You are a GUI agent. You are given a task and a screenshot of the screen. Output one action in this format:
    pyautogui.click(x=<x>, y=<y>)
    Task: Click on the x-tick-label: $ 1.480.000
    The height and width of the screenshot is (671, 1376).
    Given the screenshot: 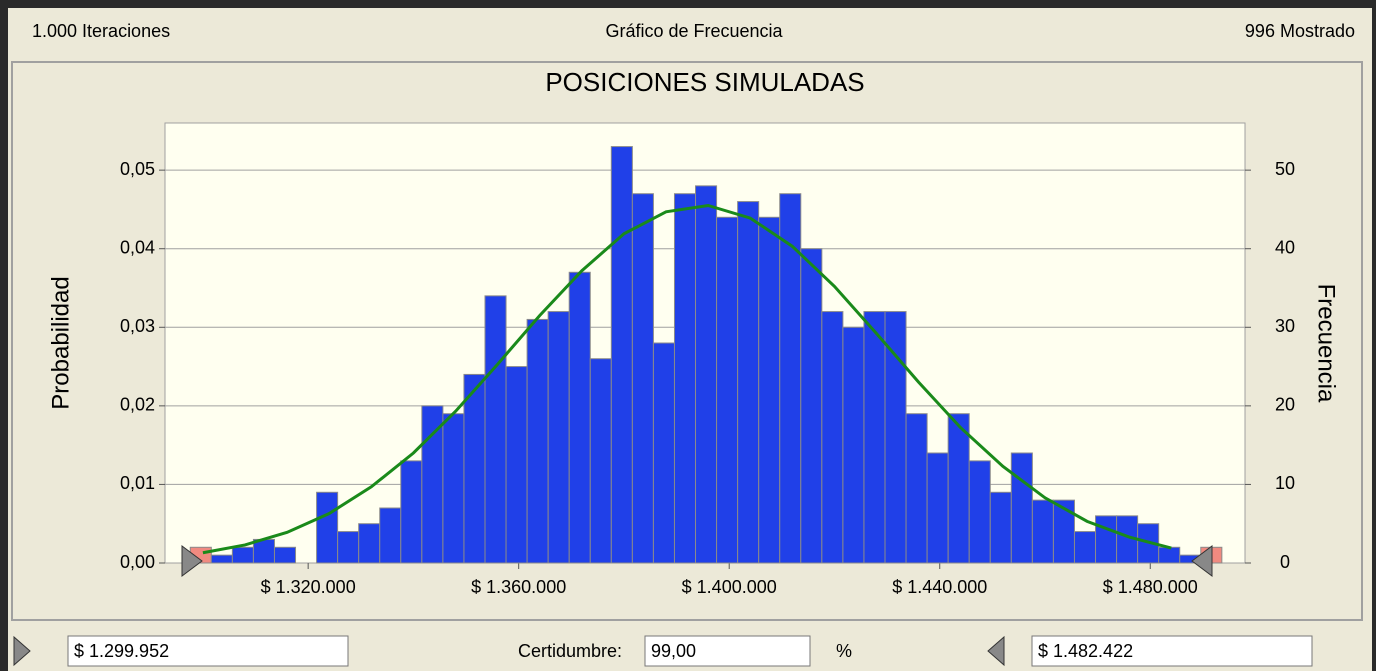 What is the action you would take?
    pyautogui.click(x=1150, y=587)
    